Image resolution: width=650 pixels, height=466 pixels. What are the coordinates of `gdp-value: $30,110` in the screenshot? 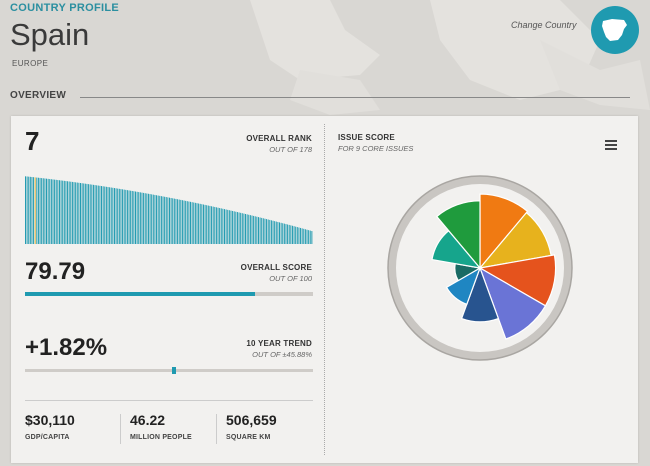 It's located at (50, 420).